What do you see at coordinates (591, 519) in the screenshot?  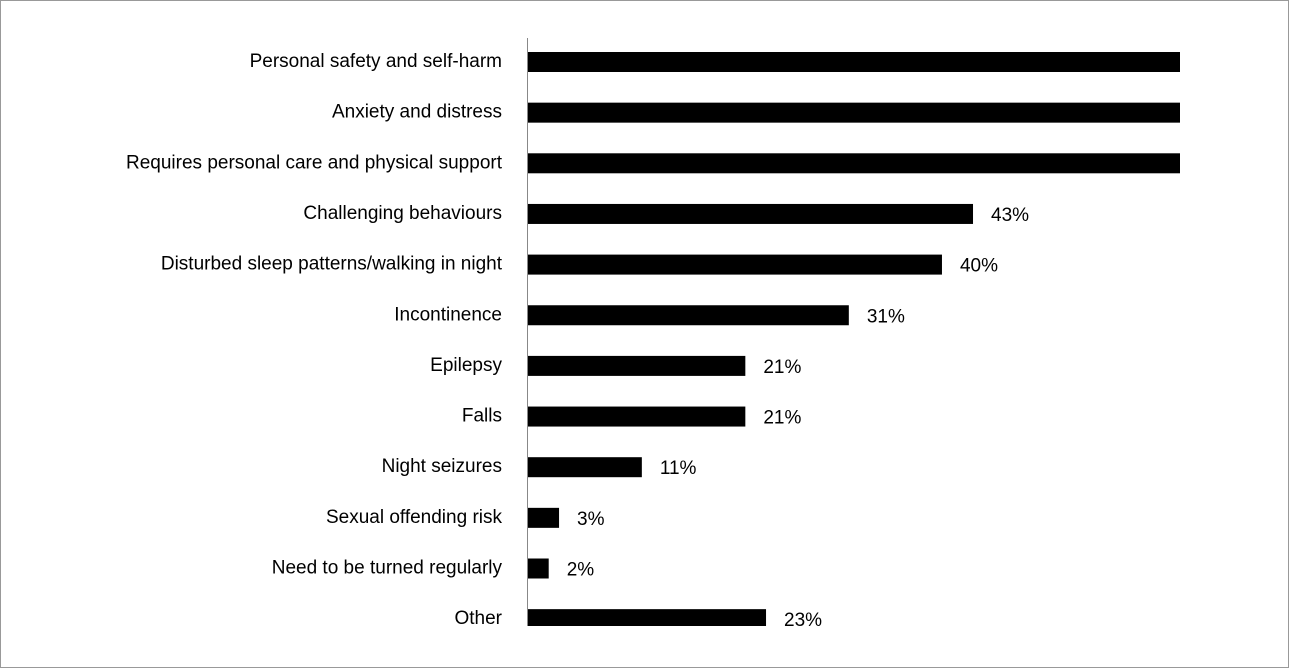 I see `value-label: 3%` at bounding box center [591, 519].